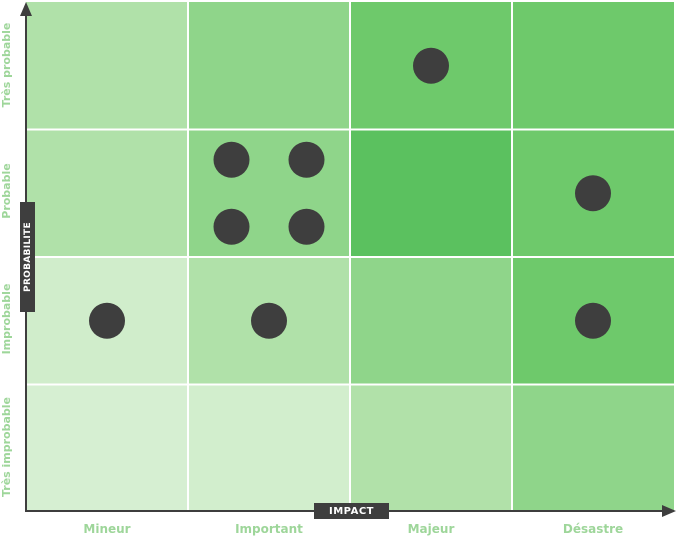 The image size is (678, 542). Describe the element at coordinates (269, 193) in the screenshot. I see `matrix-cell-r2-c1` at that location.